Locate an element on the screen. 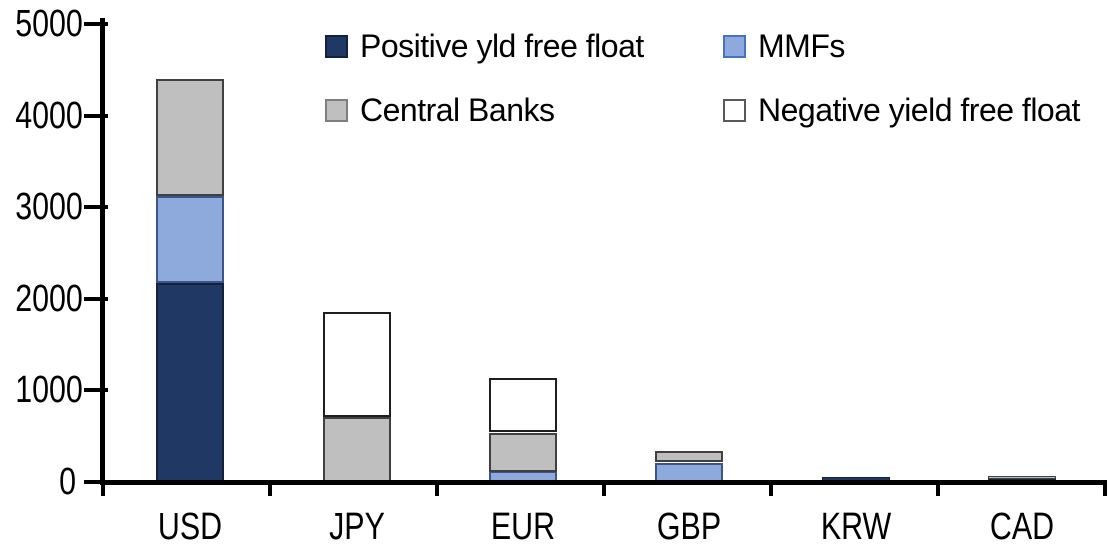 This screenshot has width=1109, height=556. x-category-label: EUR is located at coordinates (523, 527).